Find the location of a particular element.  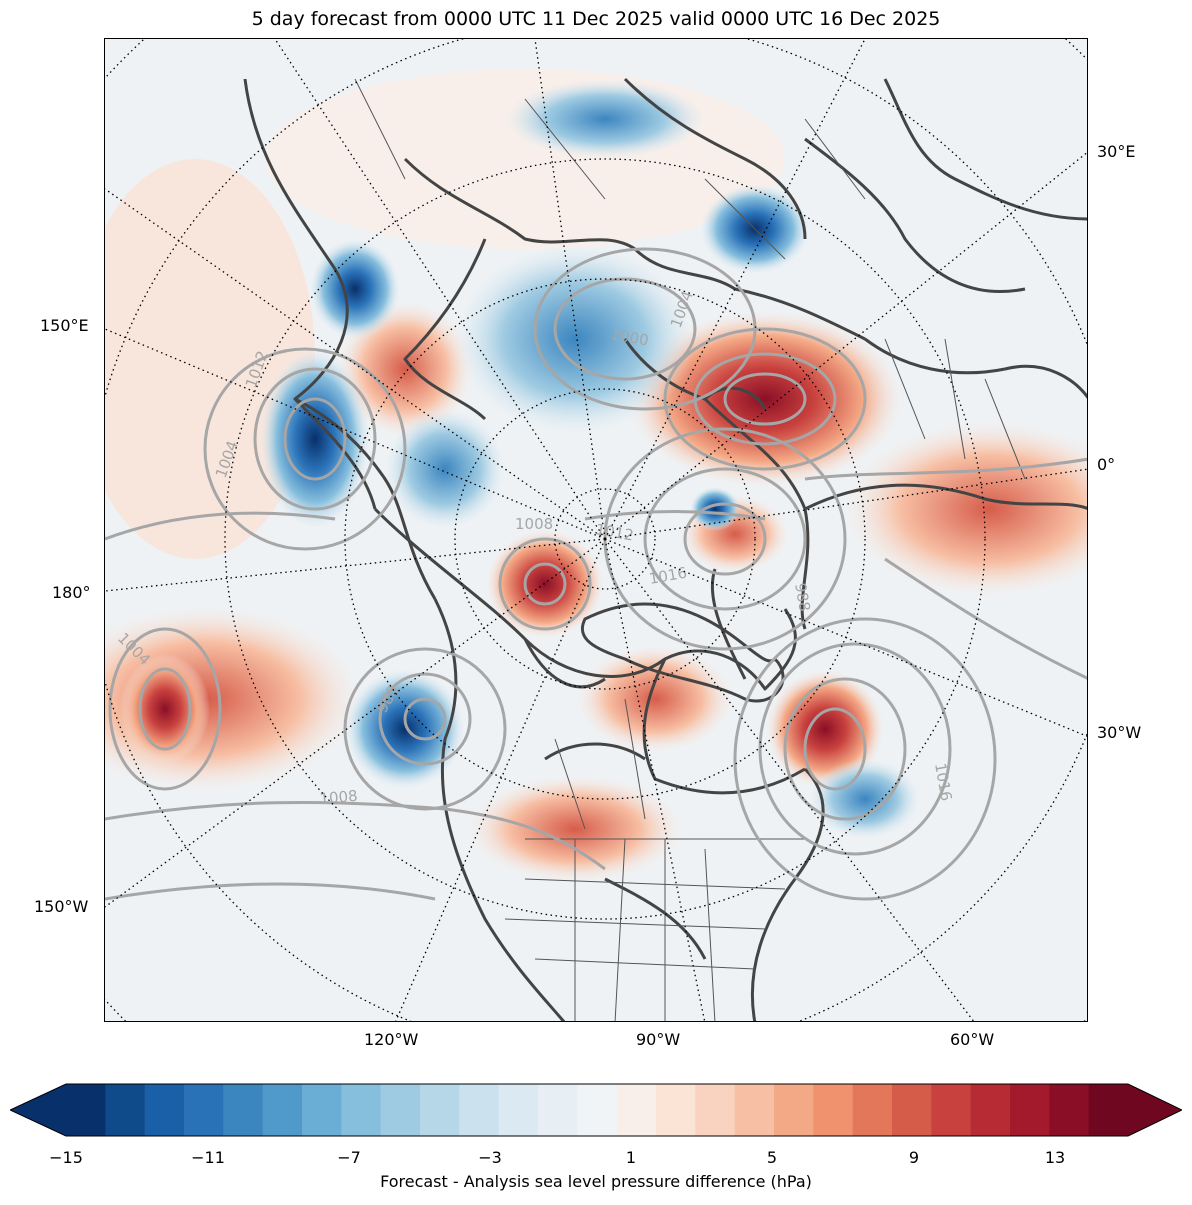

contour-label: 988 is located at coordinates (802, 597).